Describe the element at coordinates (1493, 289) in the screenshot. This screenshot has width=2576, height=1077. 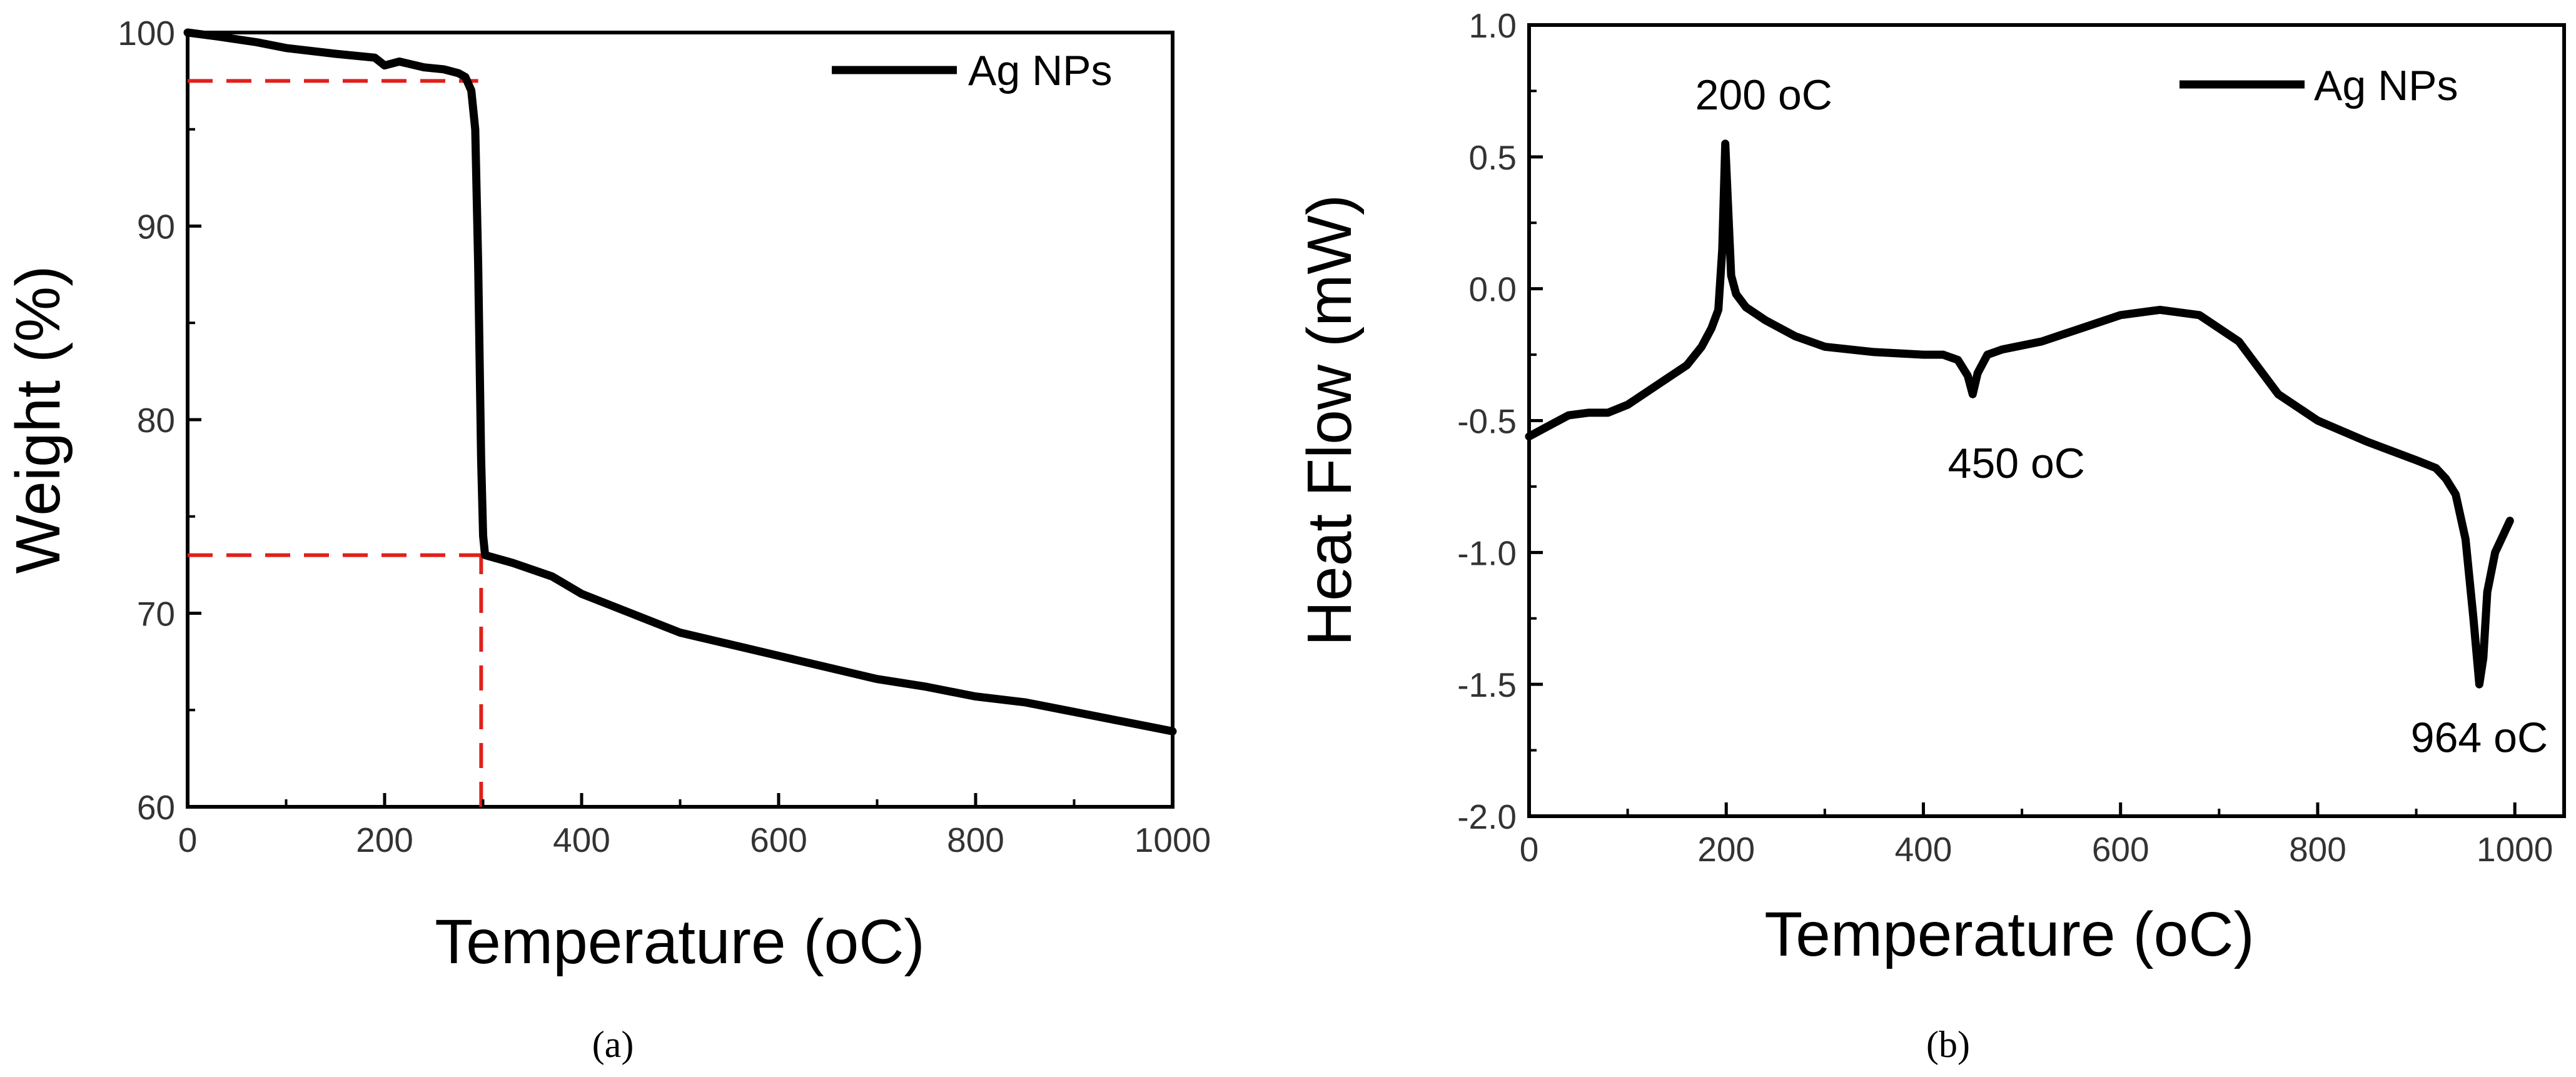
I see `y-tick-label: 0.0` at that location.